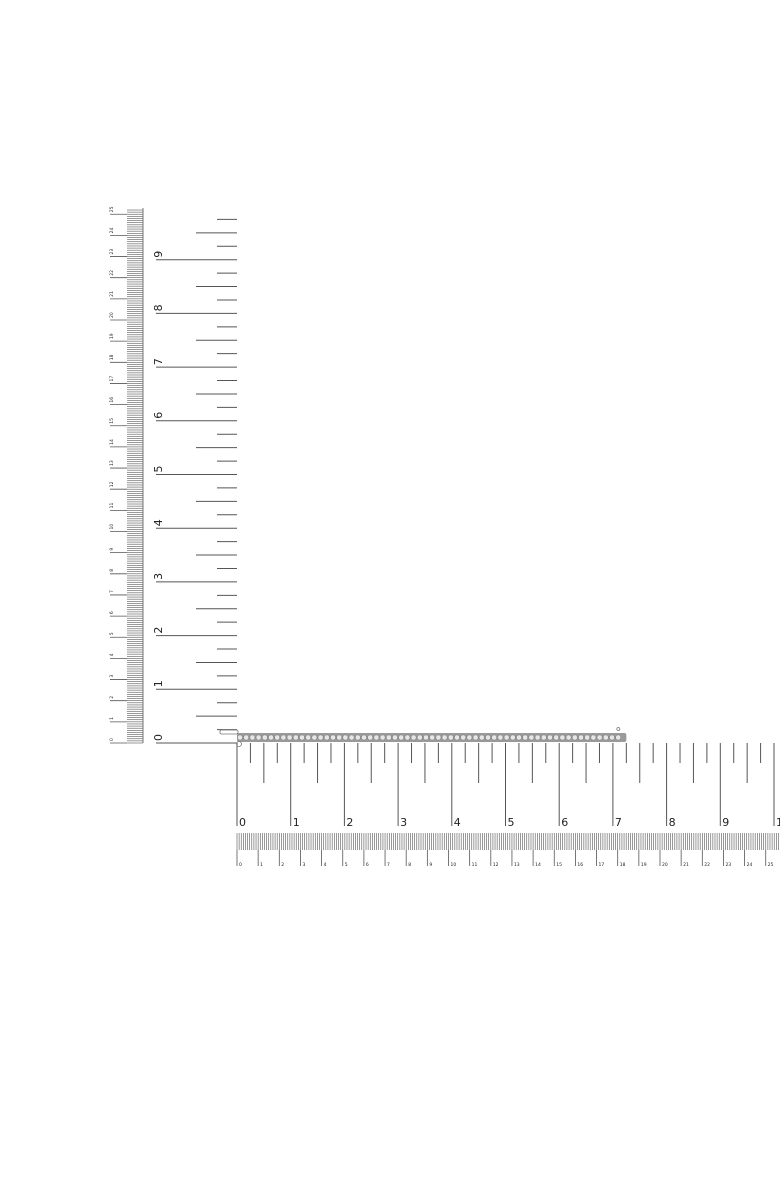  What do you see at coordinates (454, 865) in the screenshot?
I see `cm-label: 10` at bounding box center [454, 865].